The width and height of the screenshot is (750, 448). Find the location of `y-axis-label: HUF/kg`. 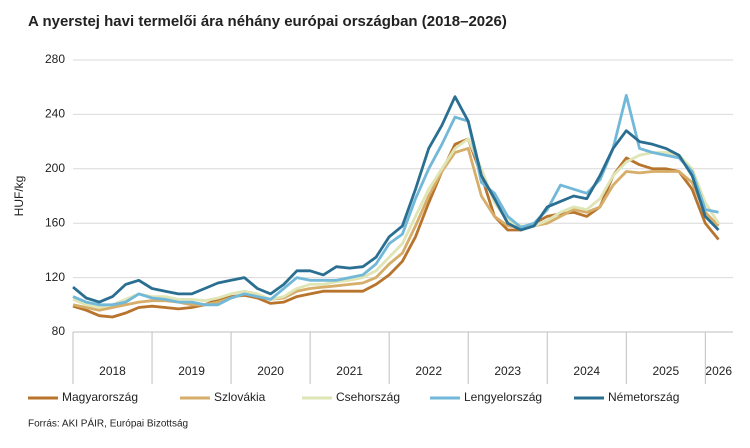

y-axis-label: HUF/kg is located at coordinates (19, 196).